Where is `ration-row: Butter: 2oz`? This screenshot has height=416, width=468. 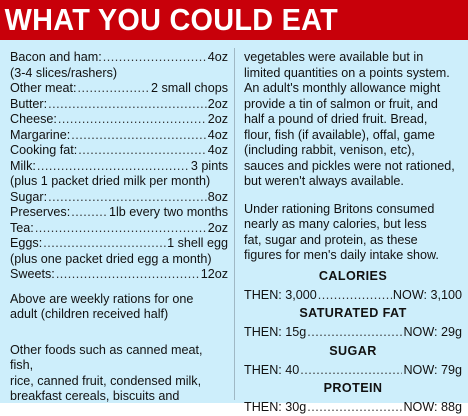 ration-row: Butter: 2oz is located at coordinates (119, 105).